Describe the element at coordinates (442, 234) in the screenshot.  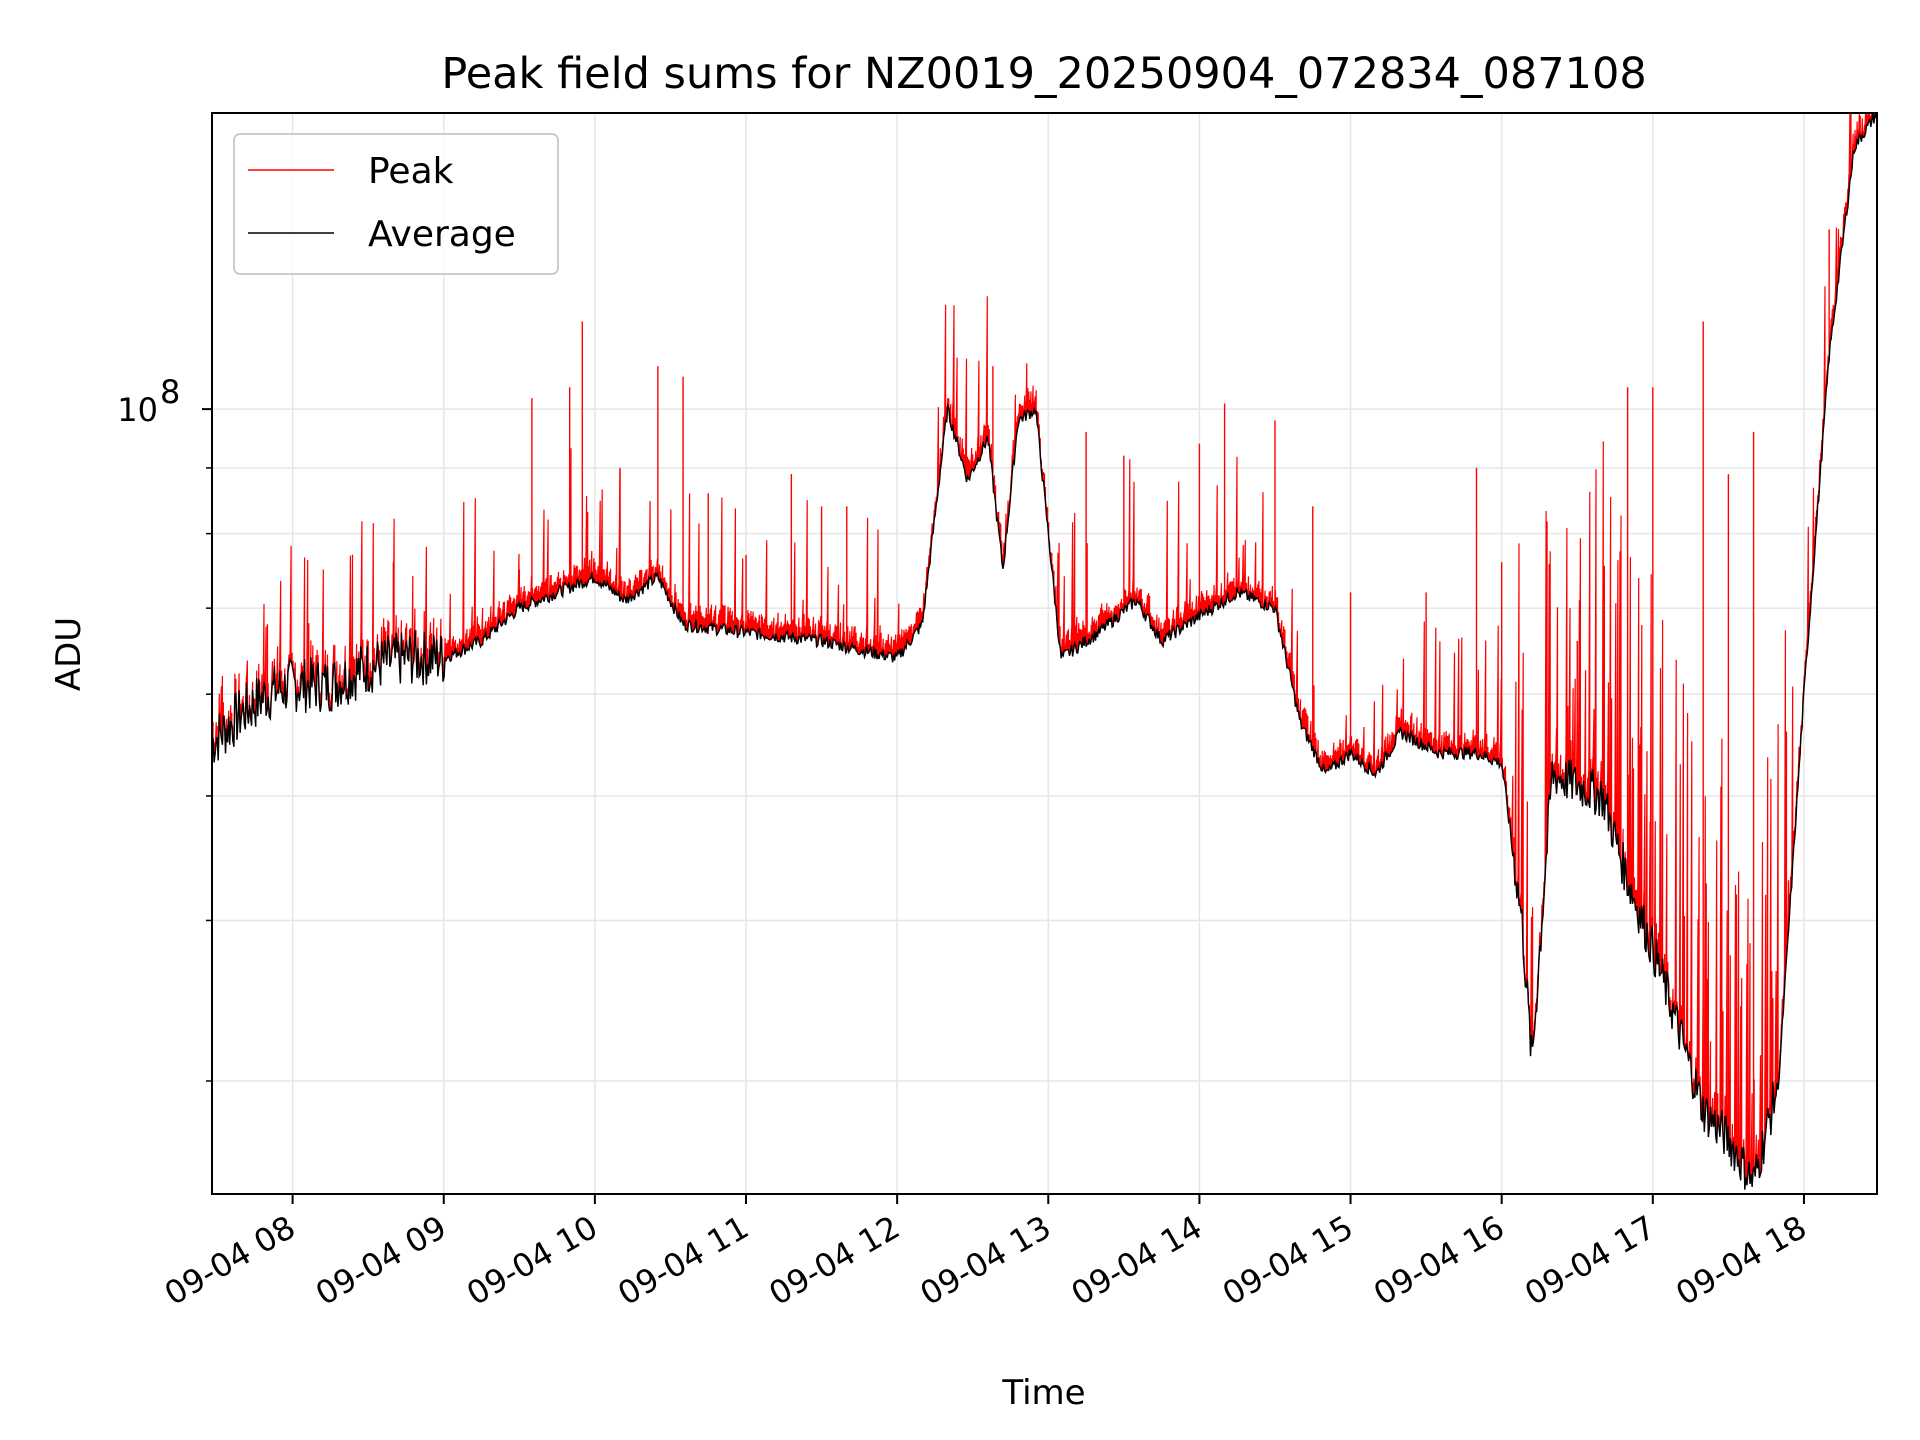
I see `legend-average-label: Average` at that location.